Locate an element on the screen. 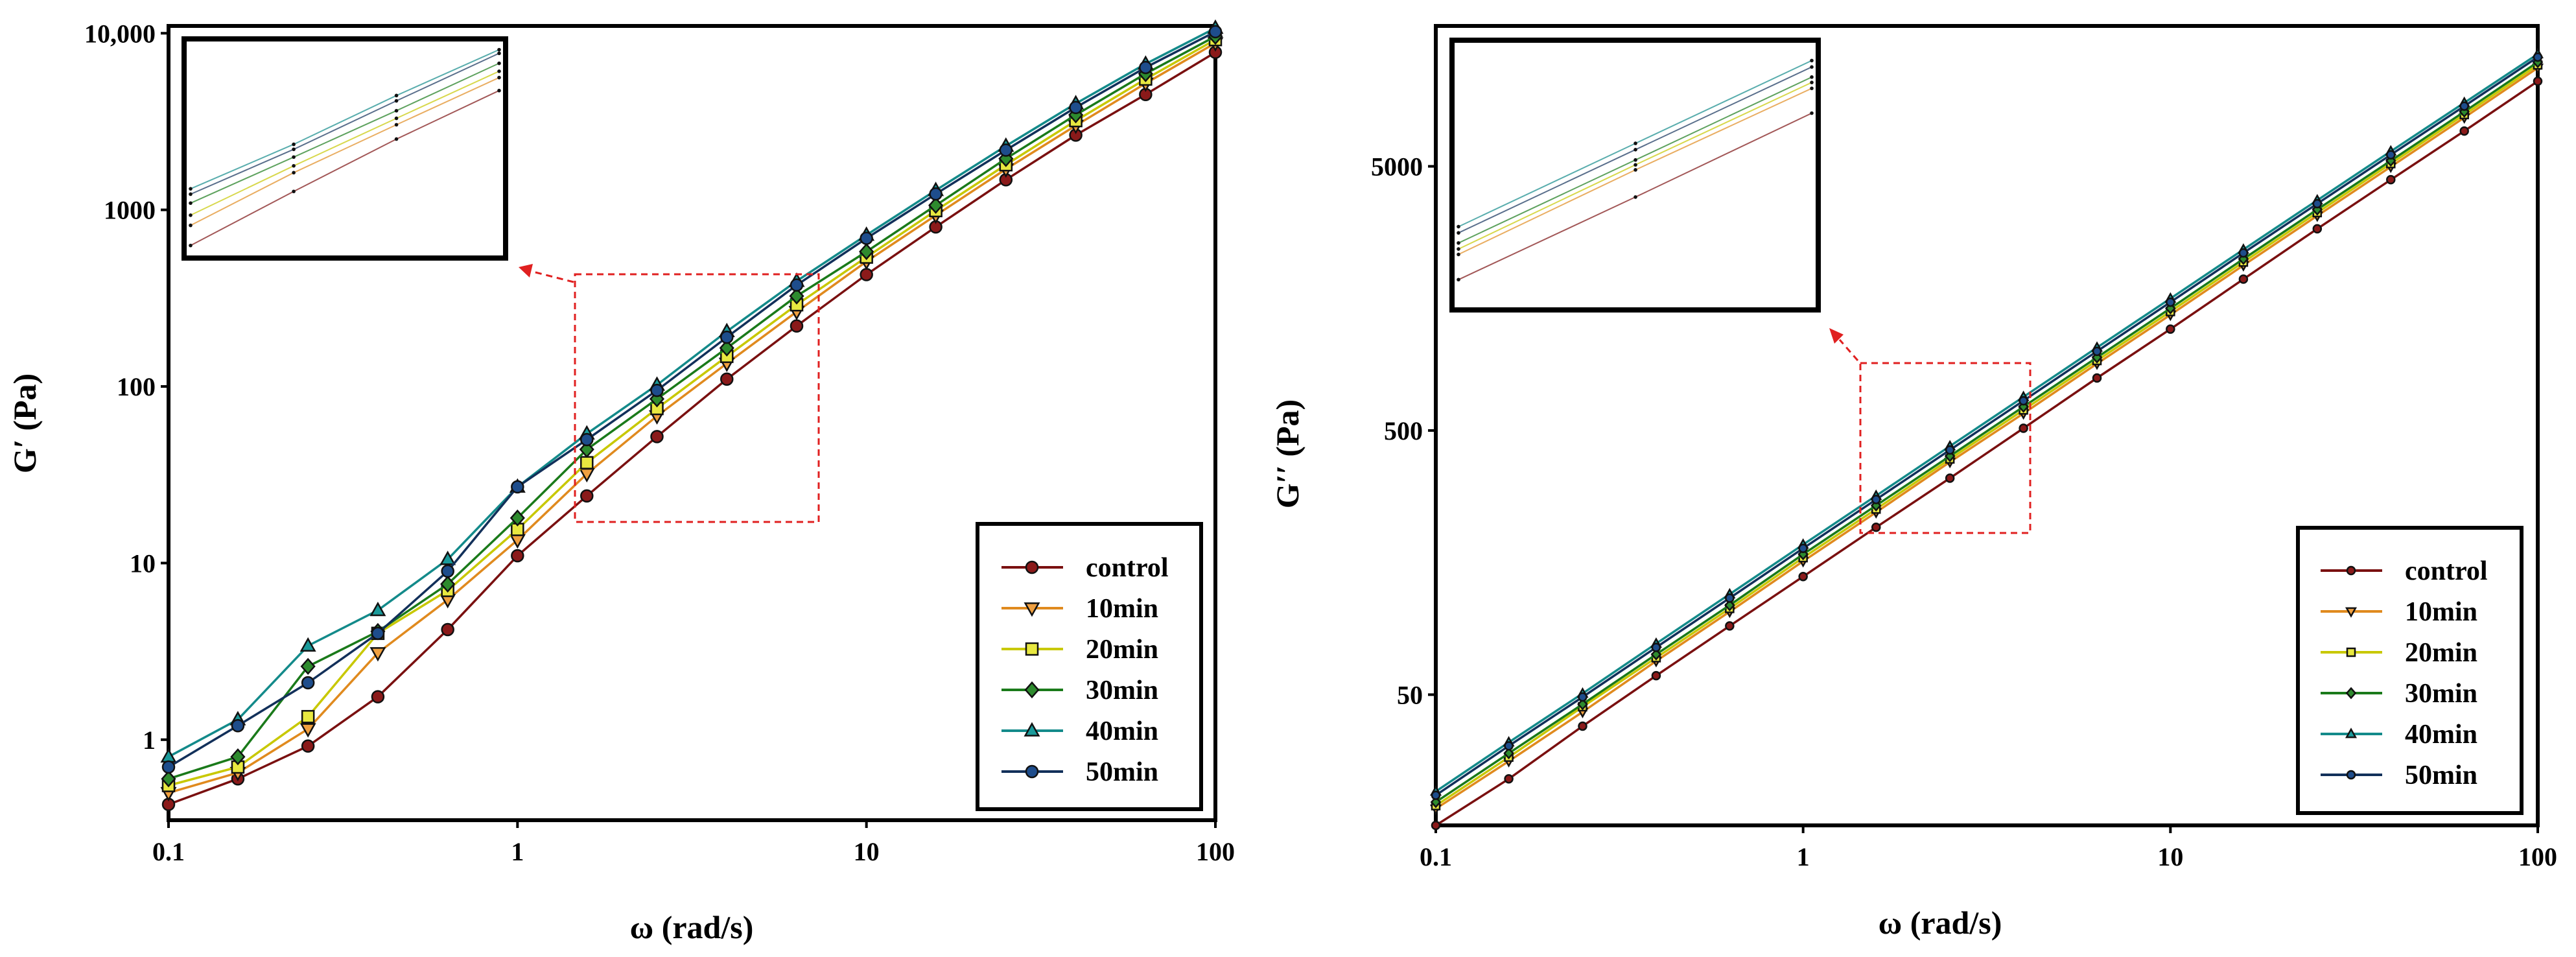  legend-items-left: control 10min 20min 30min 40min 50min is located at coordinates (1085, 670).